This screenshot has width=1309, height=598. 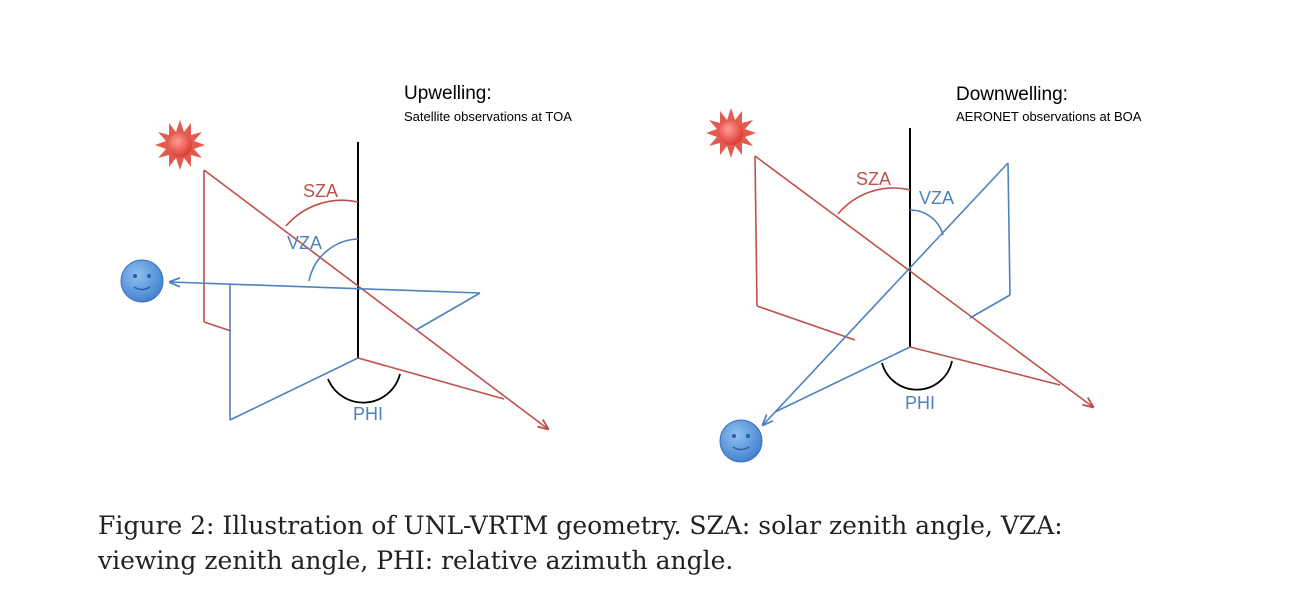 What do you see at coordinates (448, 93) in the screenshot?
I see `upwelling-title: Upwelling:` at bounding box center [448, 93].